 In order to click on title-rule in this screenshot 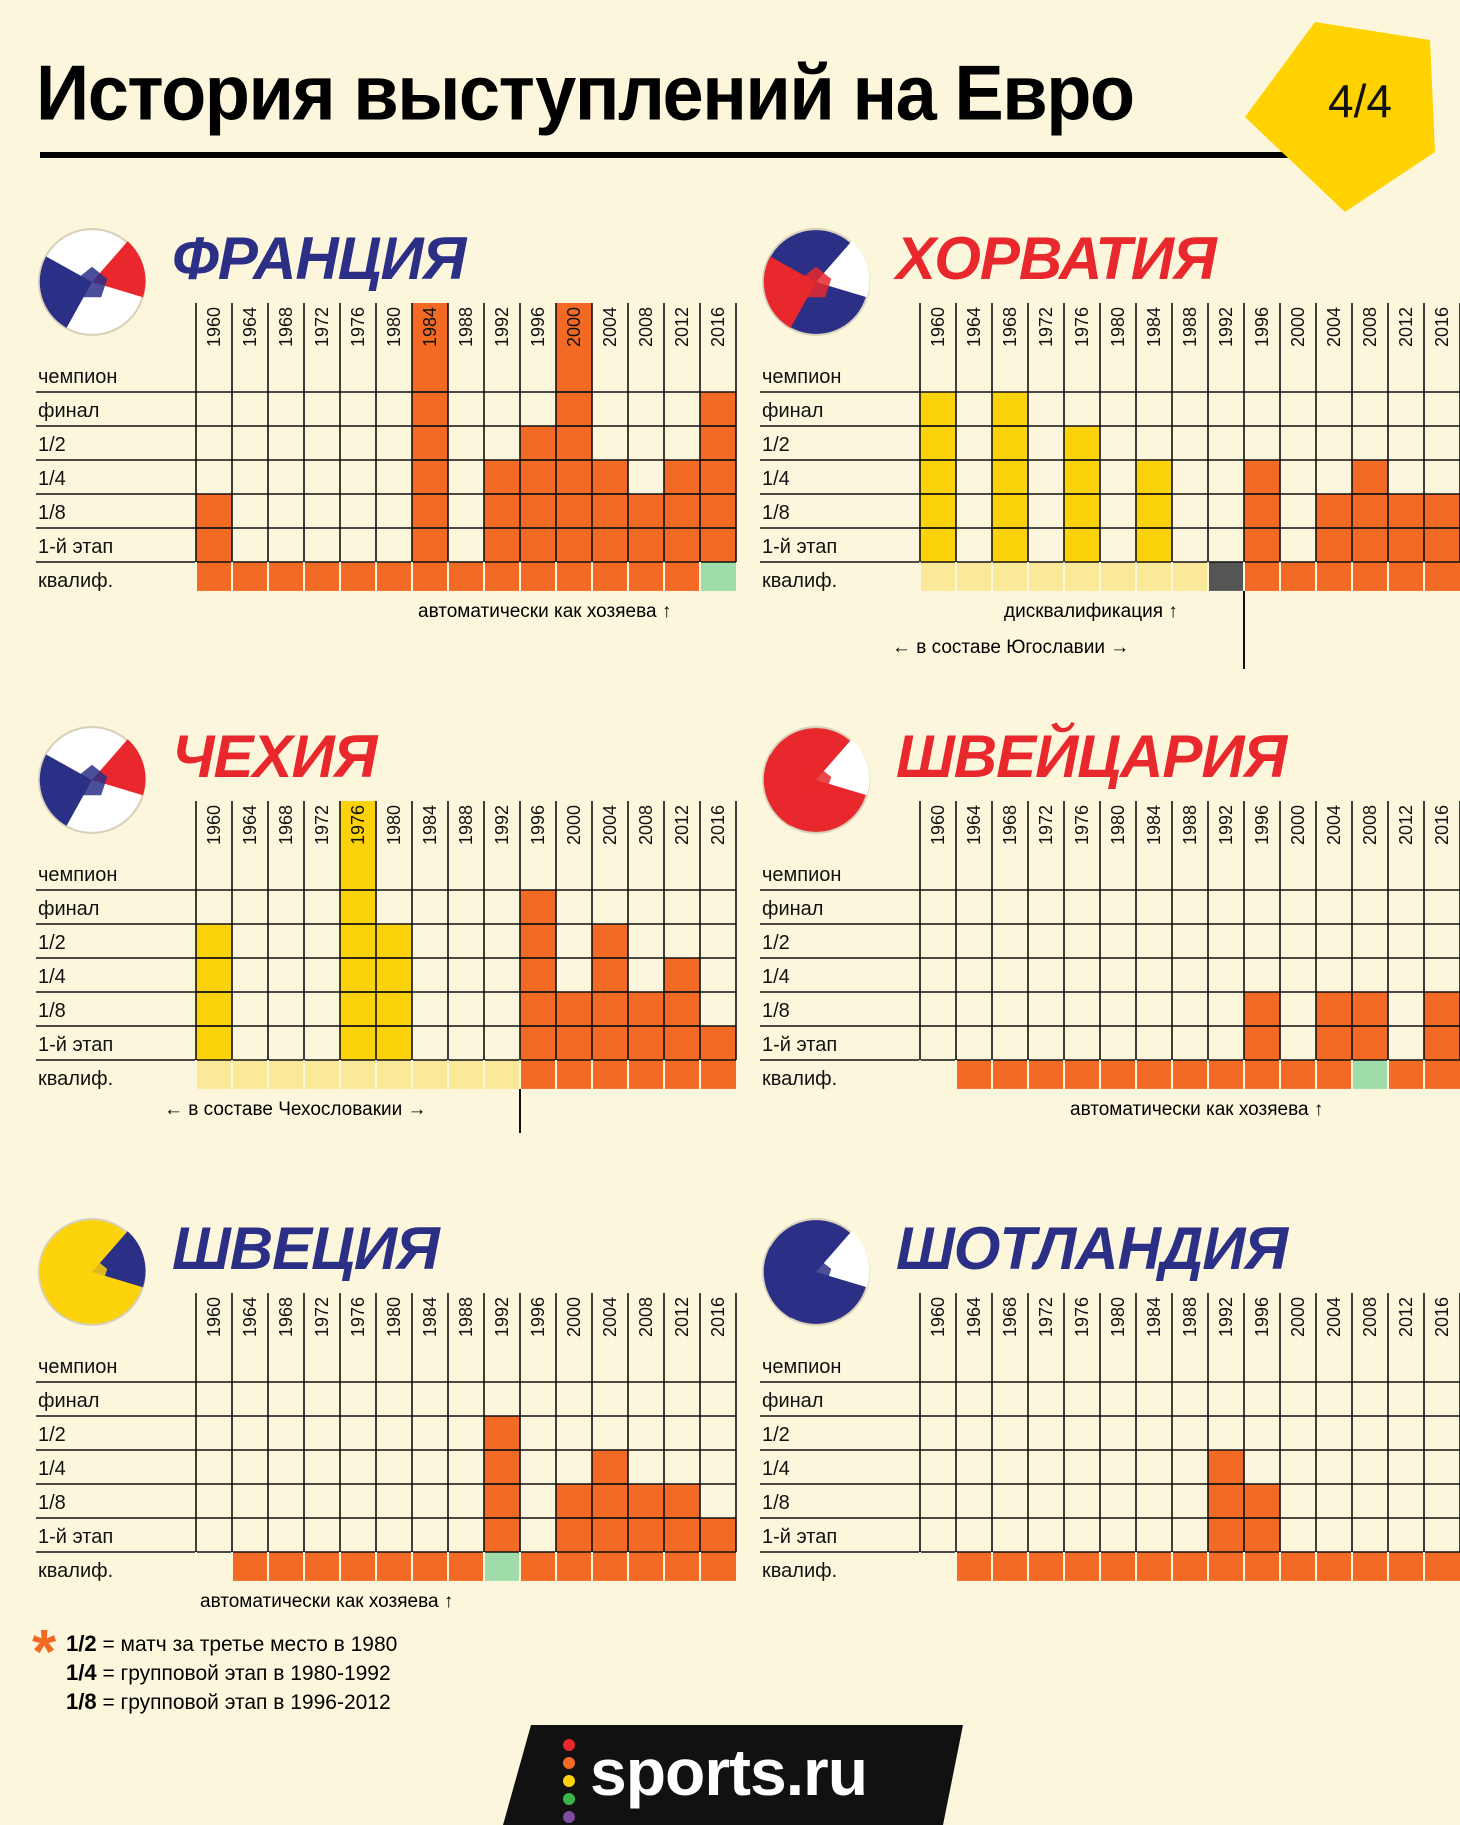, I will do `click(732, 155)`.